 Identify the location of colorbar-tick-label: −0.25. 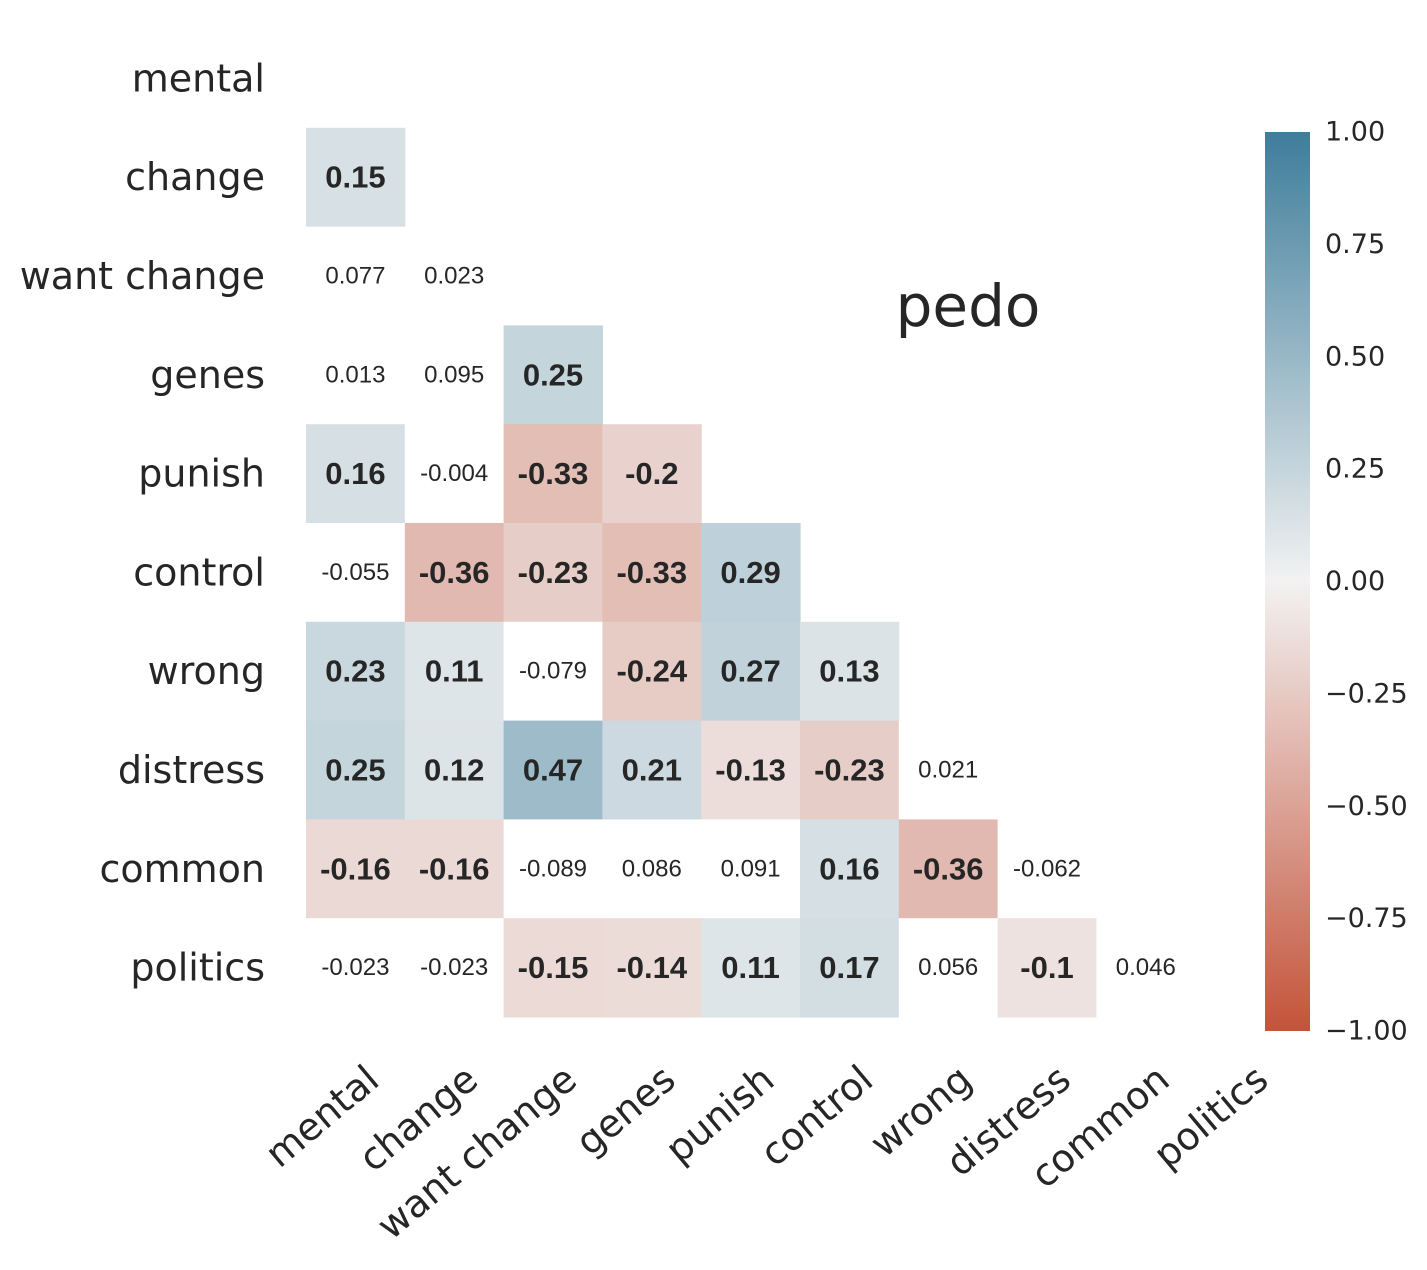
(1366, 693).